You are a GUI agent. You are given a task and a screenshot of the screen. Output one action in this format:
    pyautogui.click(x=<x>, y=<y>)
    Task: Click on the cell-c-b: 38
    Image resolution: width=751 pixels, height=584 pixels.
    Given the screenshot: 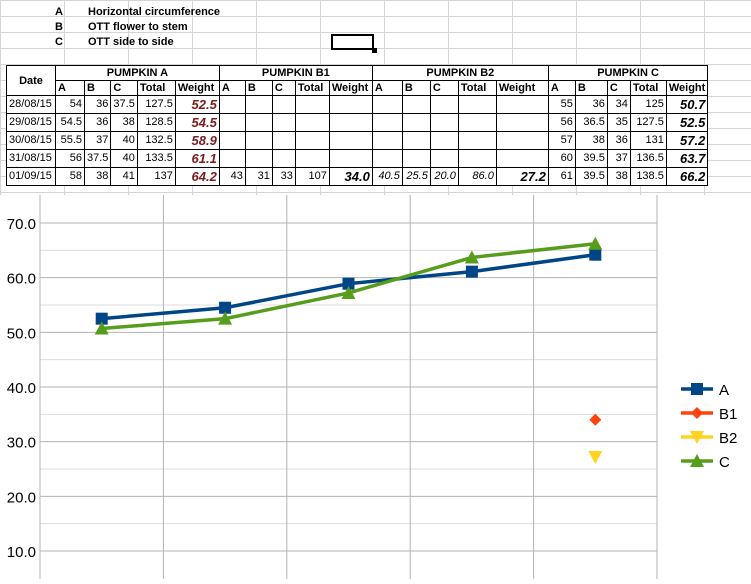 What is the action you would take?
    pyautogui.click(x=591, y=140)
    